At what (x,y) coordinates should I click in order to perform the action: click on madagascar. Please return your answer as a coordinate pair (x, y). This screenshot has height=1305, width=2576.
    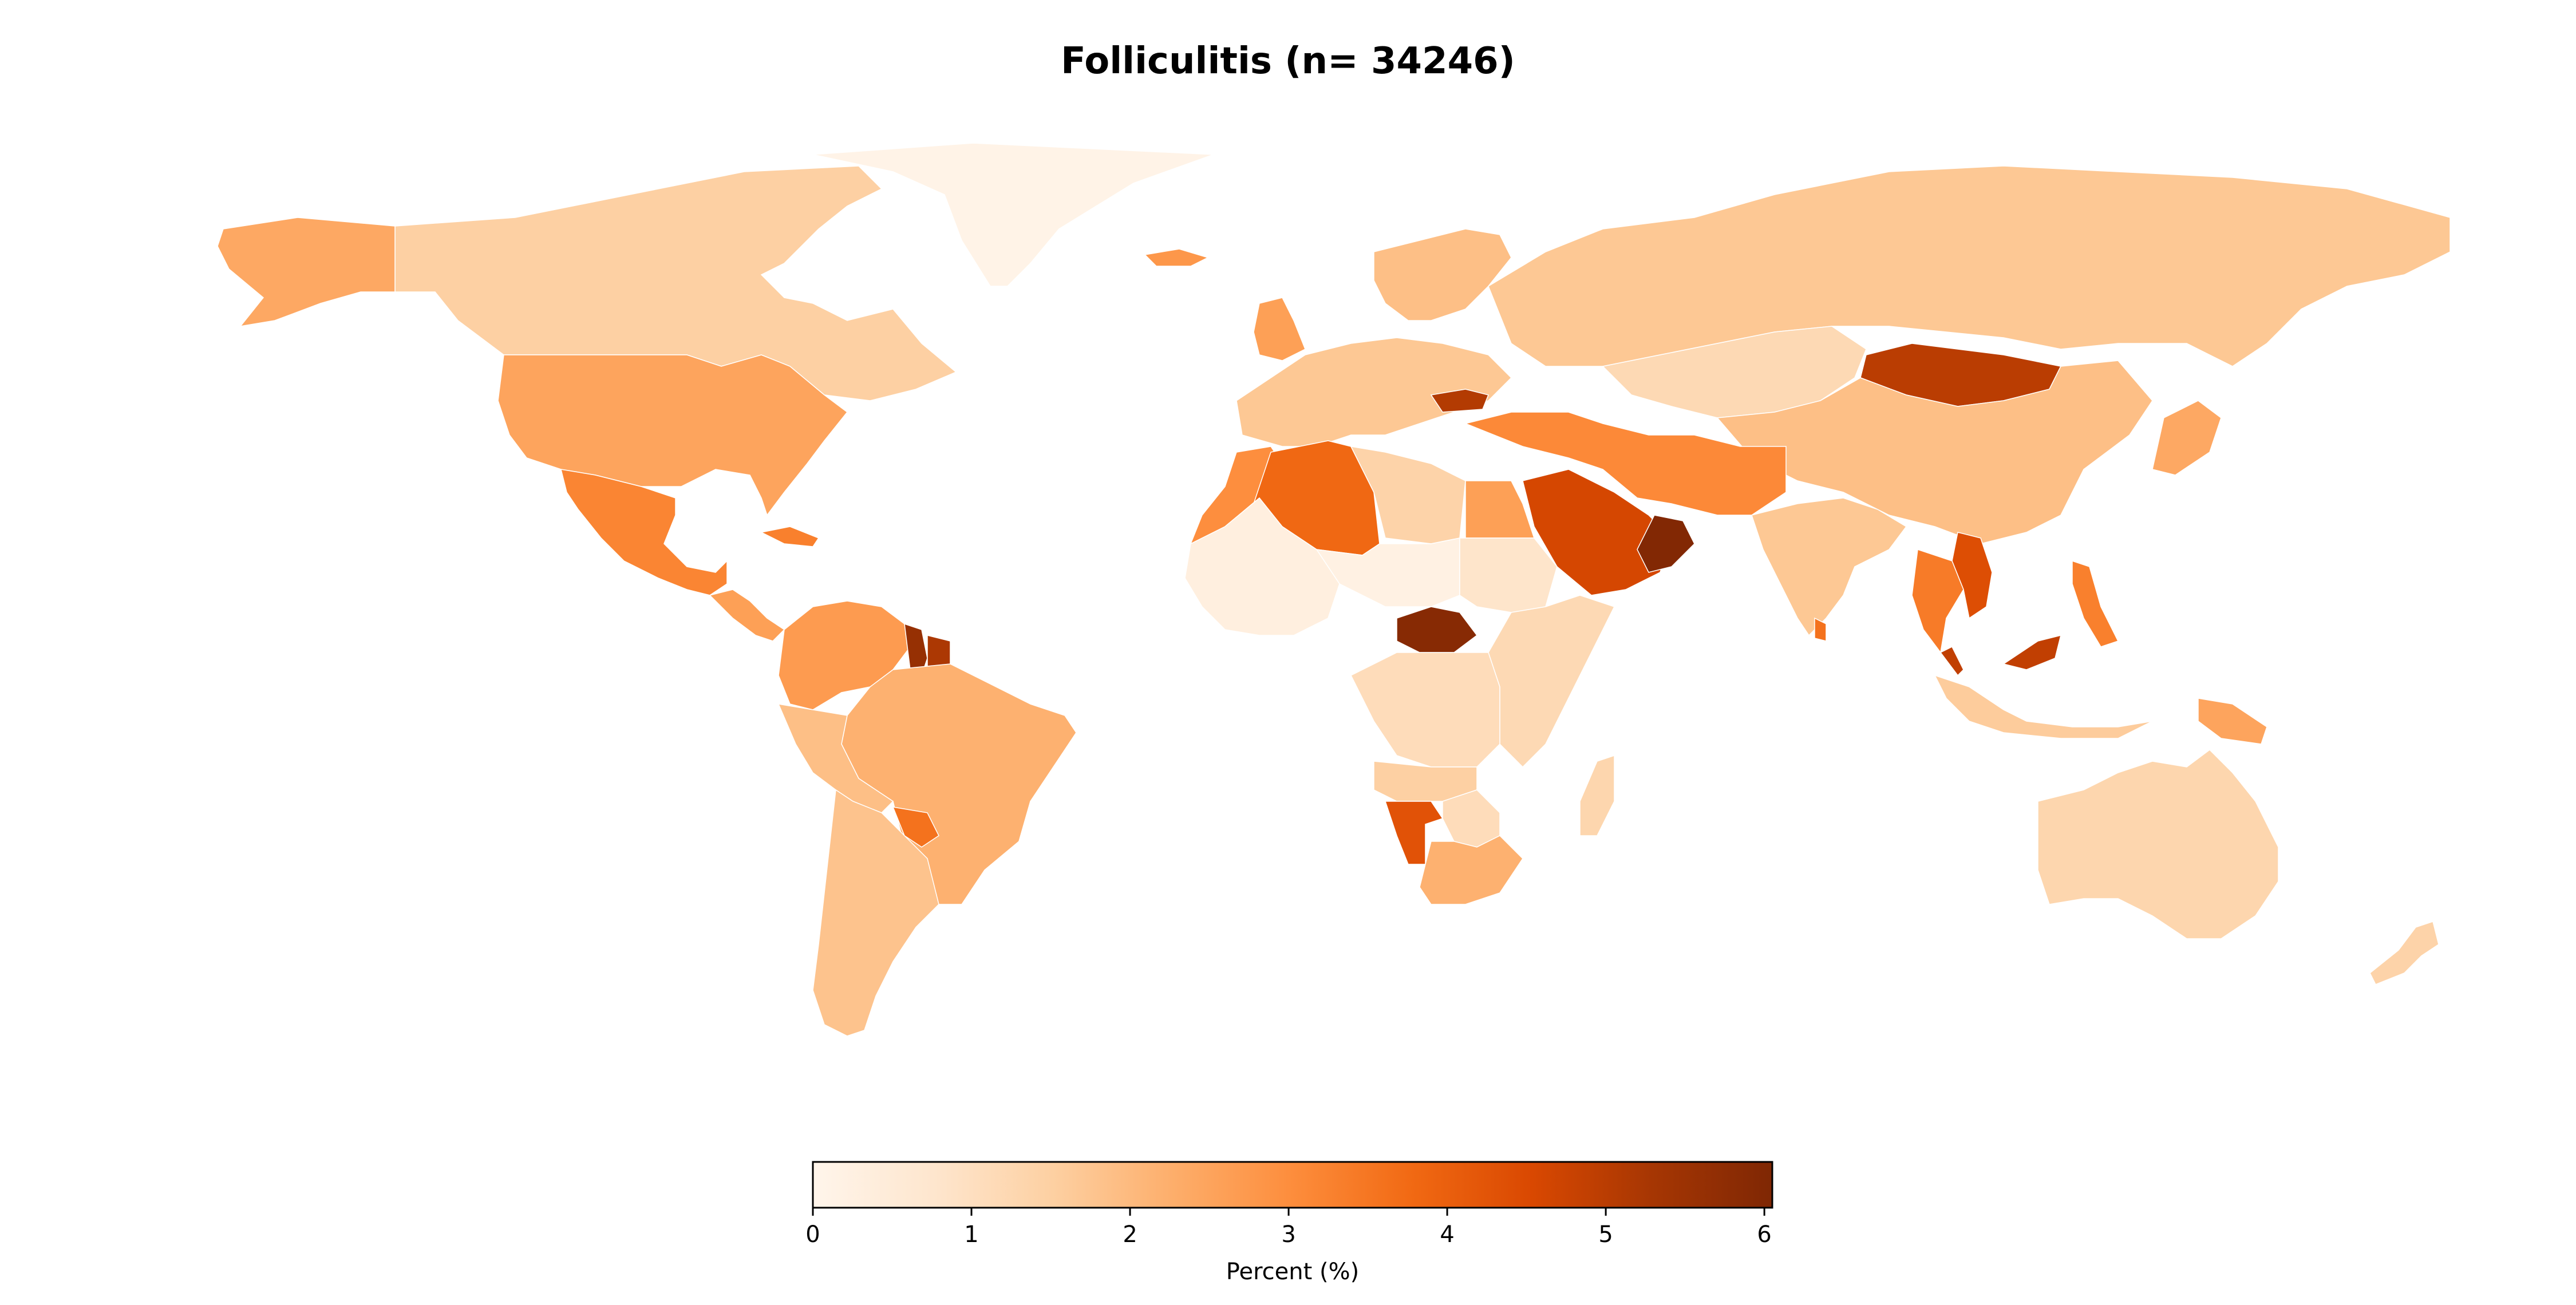
    Looking at the image, I should click on (1597, 795).